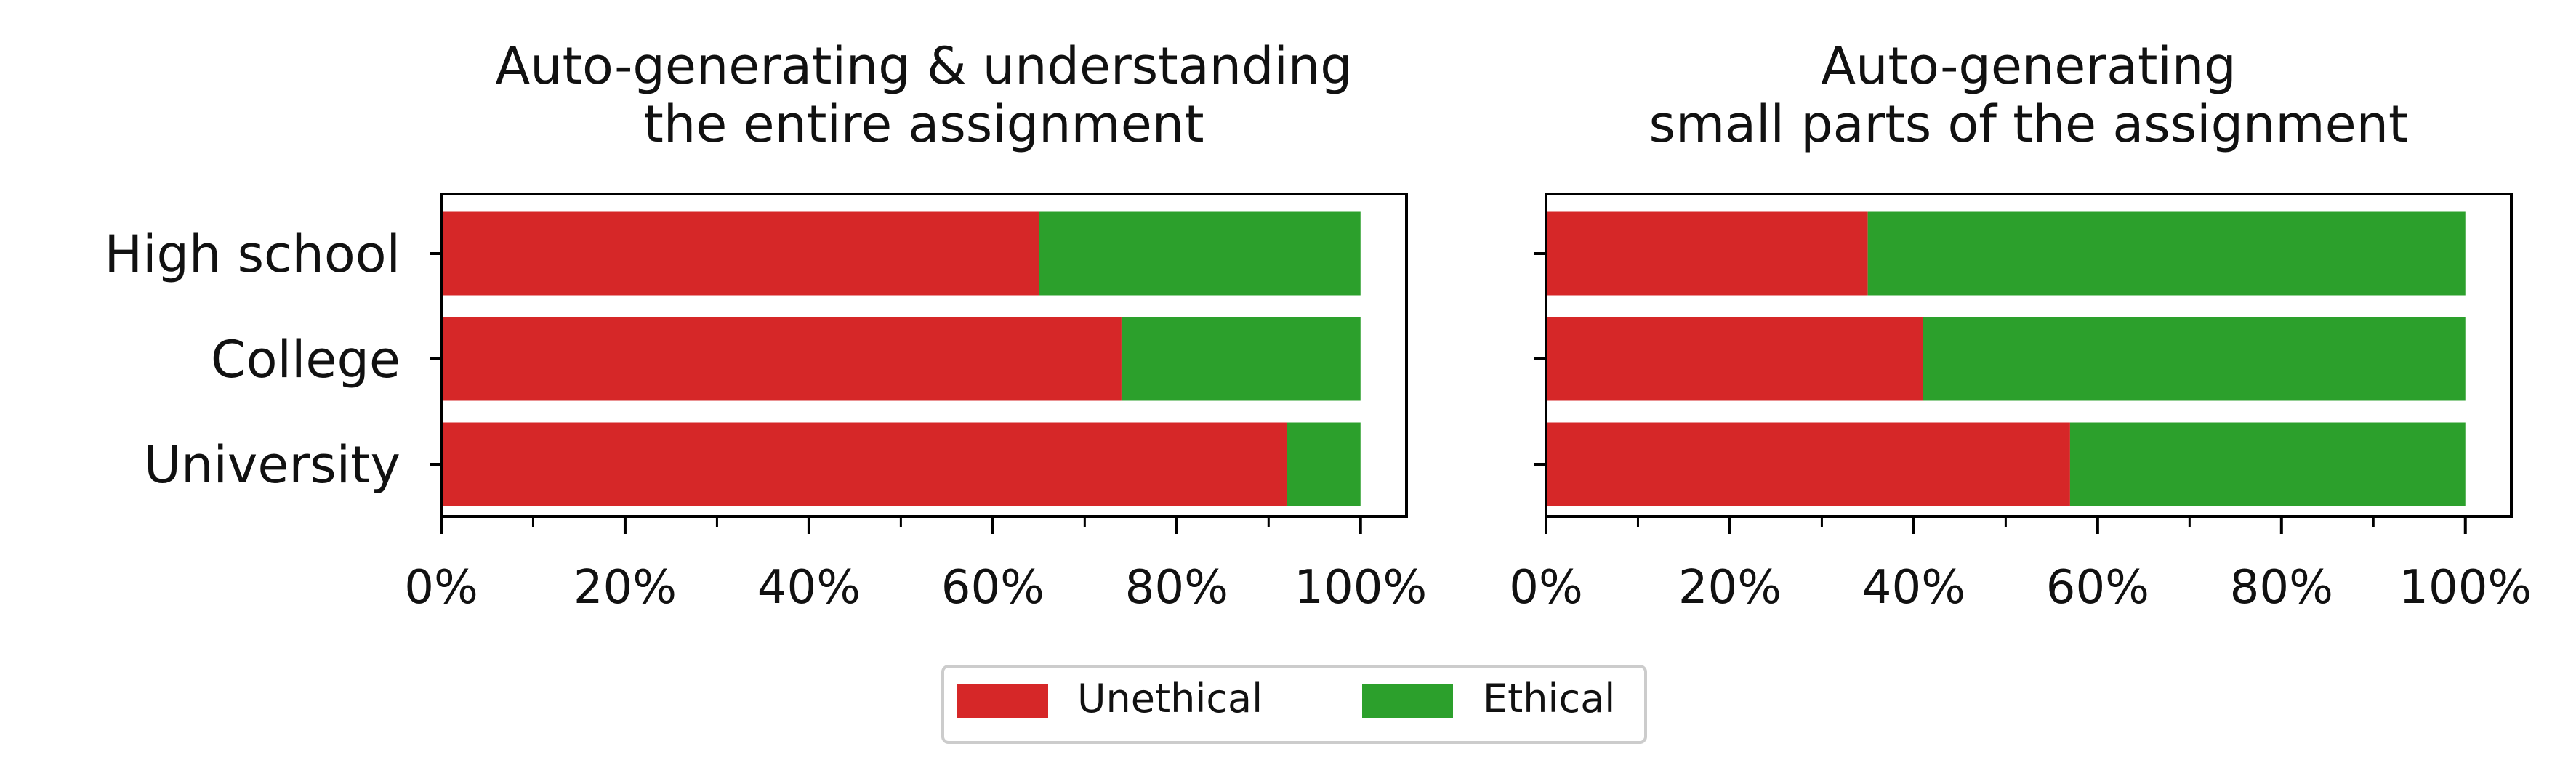  What do you see at coordinates (923, 124) in the screenshot?
I see `chart-title-line: the entire assignment` at bounding box center [923, 124].